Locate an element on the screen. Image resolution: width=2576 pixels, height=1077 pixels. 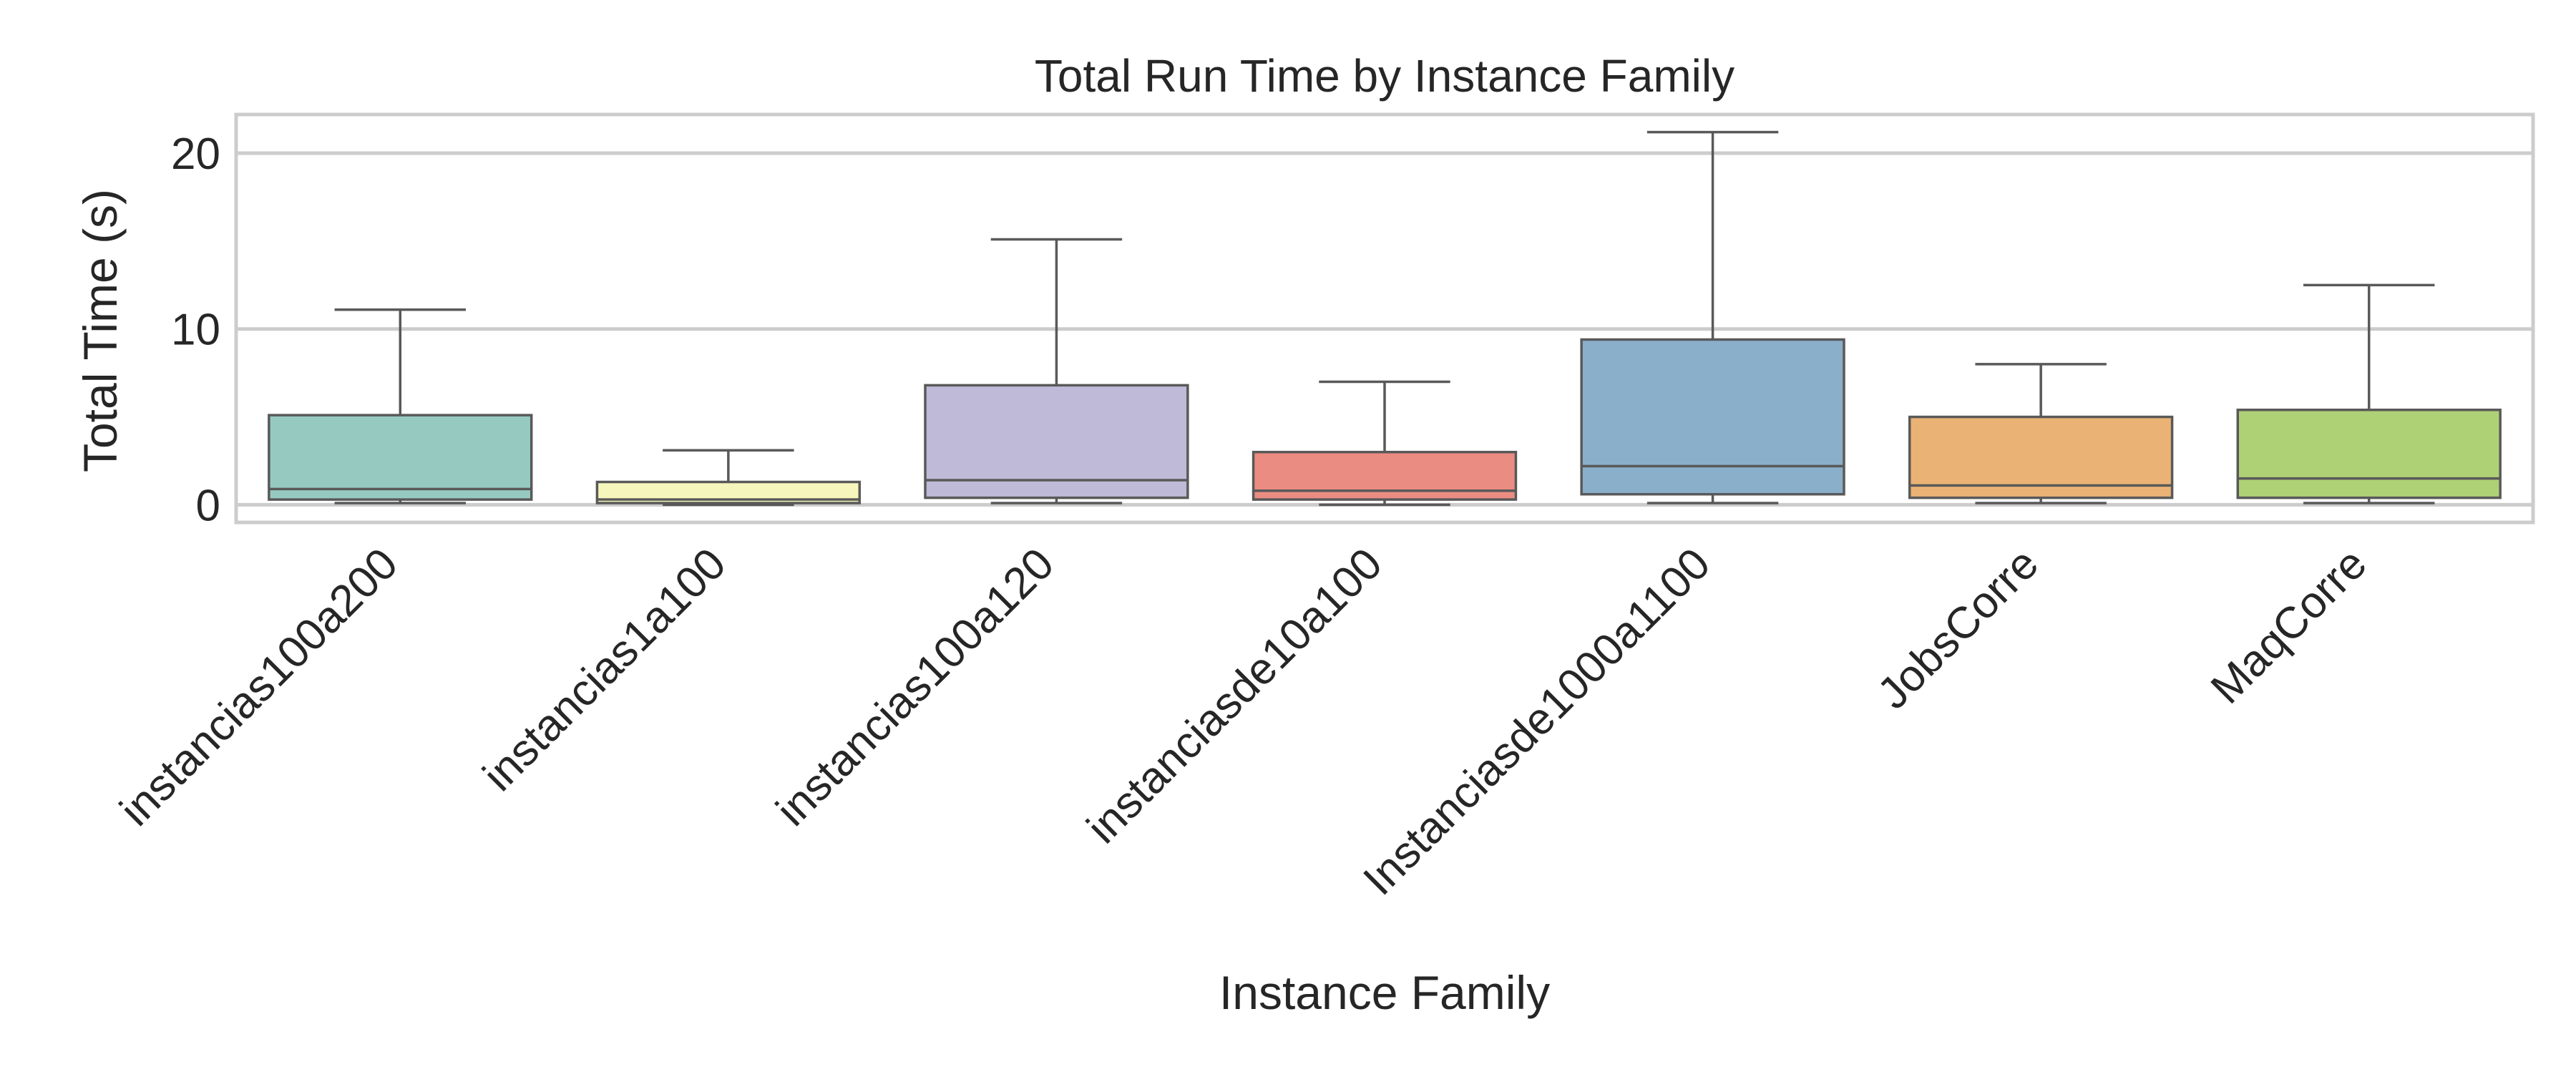
box-group-instancias100a200 is located at coordinates (400, 406).